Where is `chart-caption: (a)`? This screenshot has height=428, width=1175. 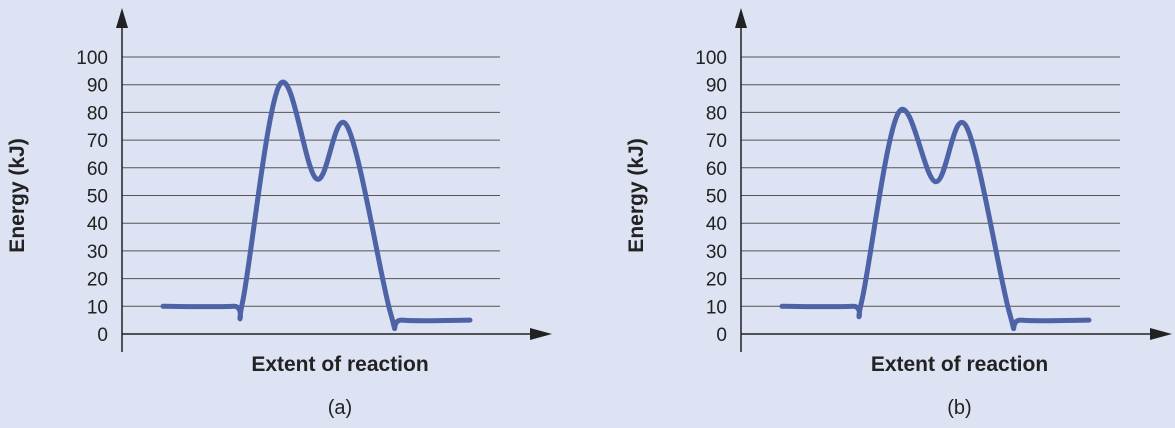
chart-caption: (a) is located at coordinates (340, 408).